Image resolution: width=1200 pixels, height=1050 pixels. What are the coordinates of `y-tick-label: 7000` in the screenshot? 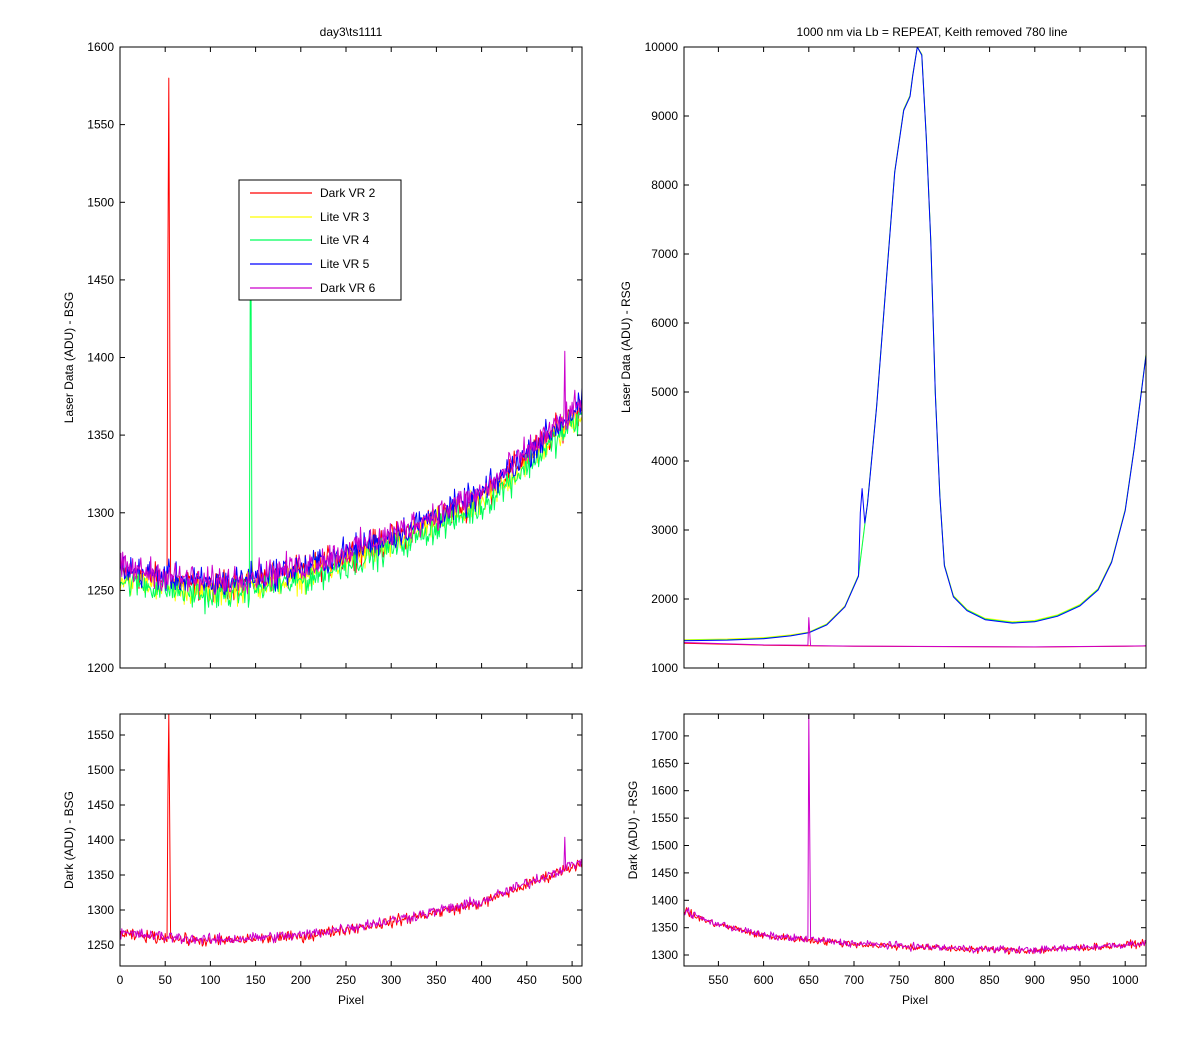 It's located at (664, 254).